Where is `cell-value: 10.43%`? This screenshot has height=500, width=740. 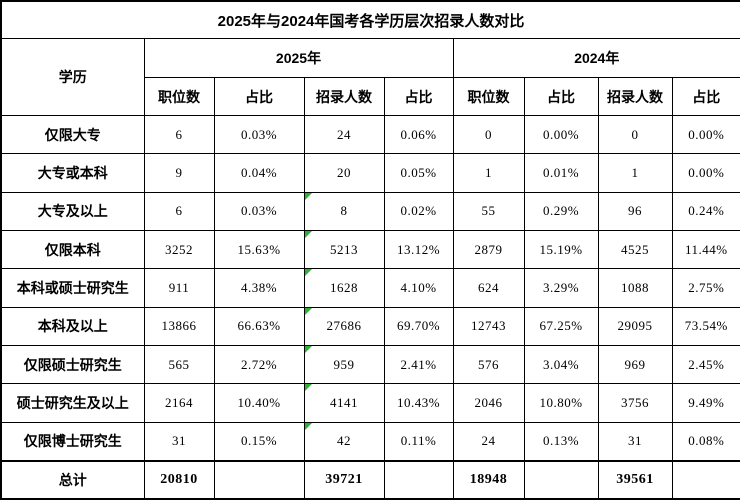
cell-value: 10.43% is located at coordinates (418, 403).